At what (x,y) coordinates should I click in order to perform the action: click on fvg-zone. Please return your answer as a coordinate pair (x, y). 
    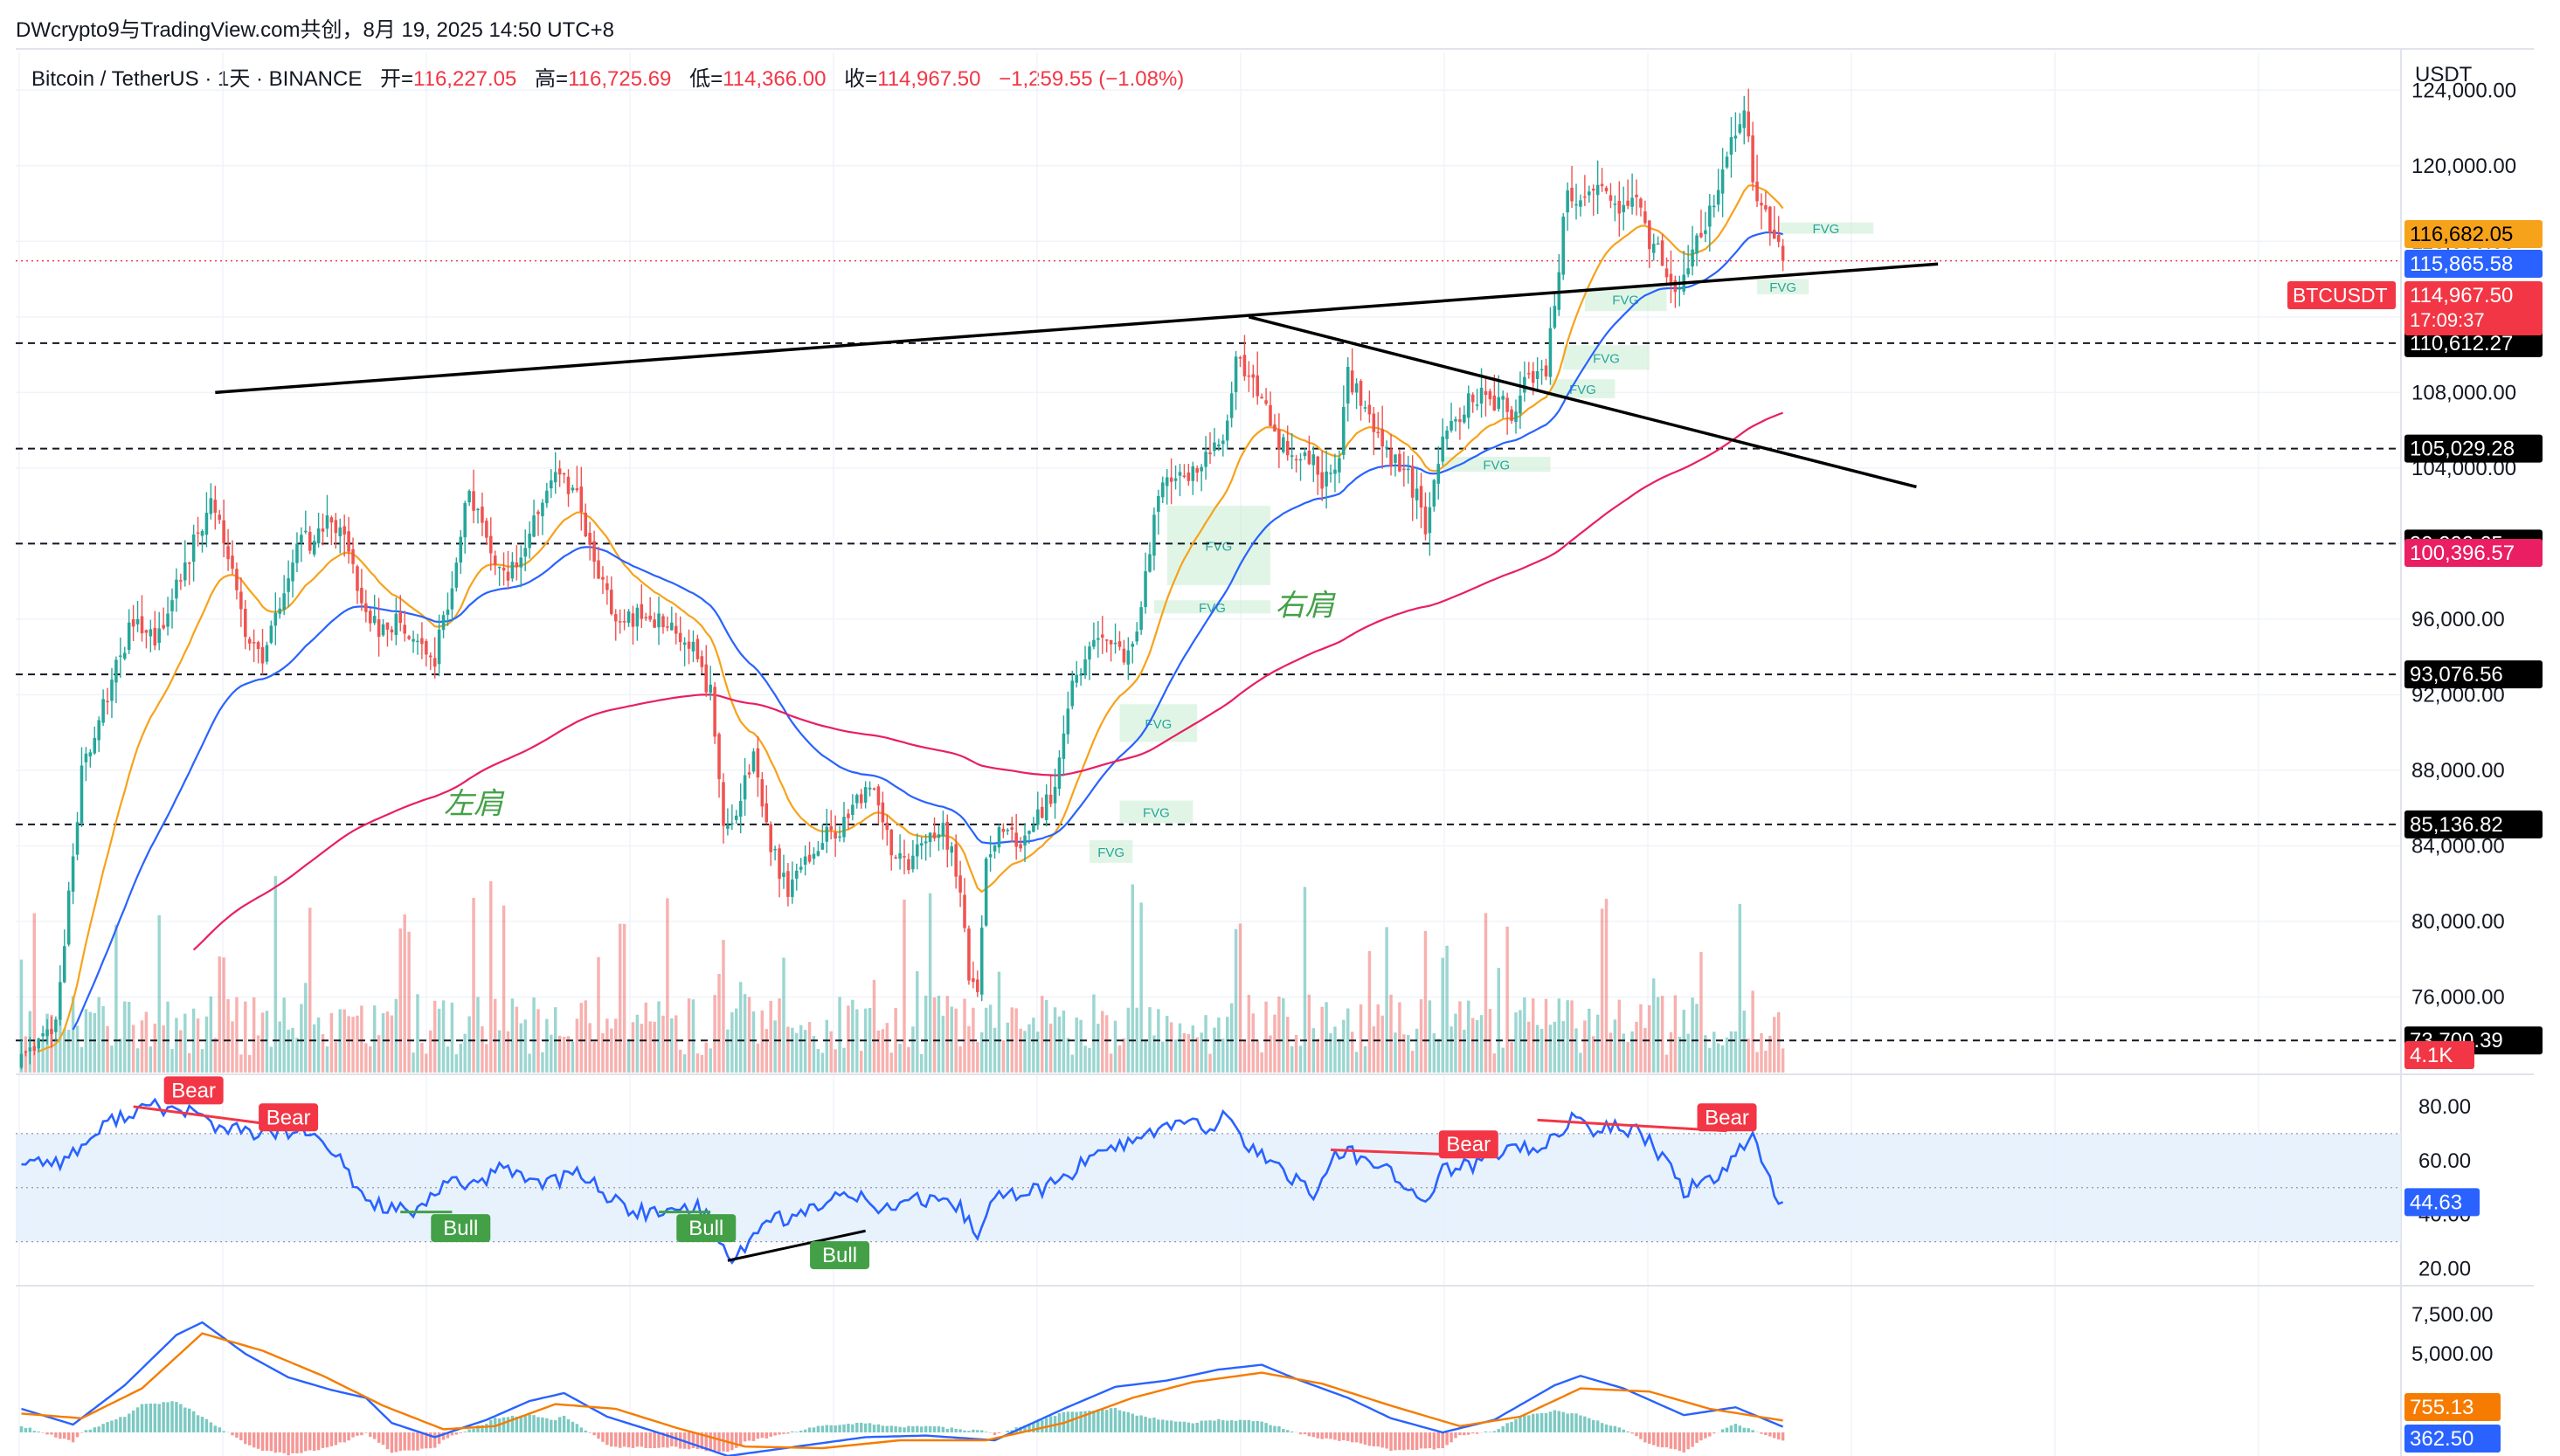
    Looking at the image, I should click on (1826, 228).